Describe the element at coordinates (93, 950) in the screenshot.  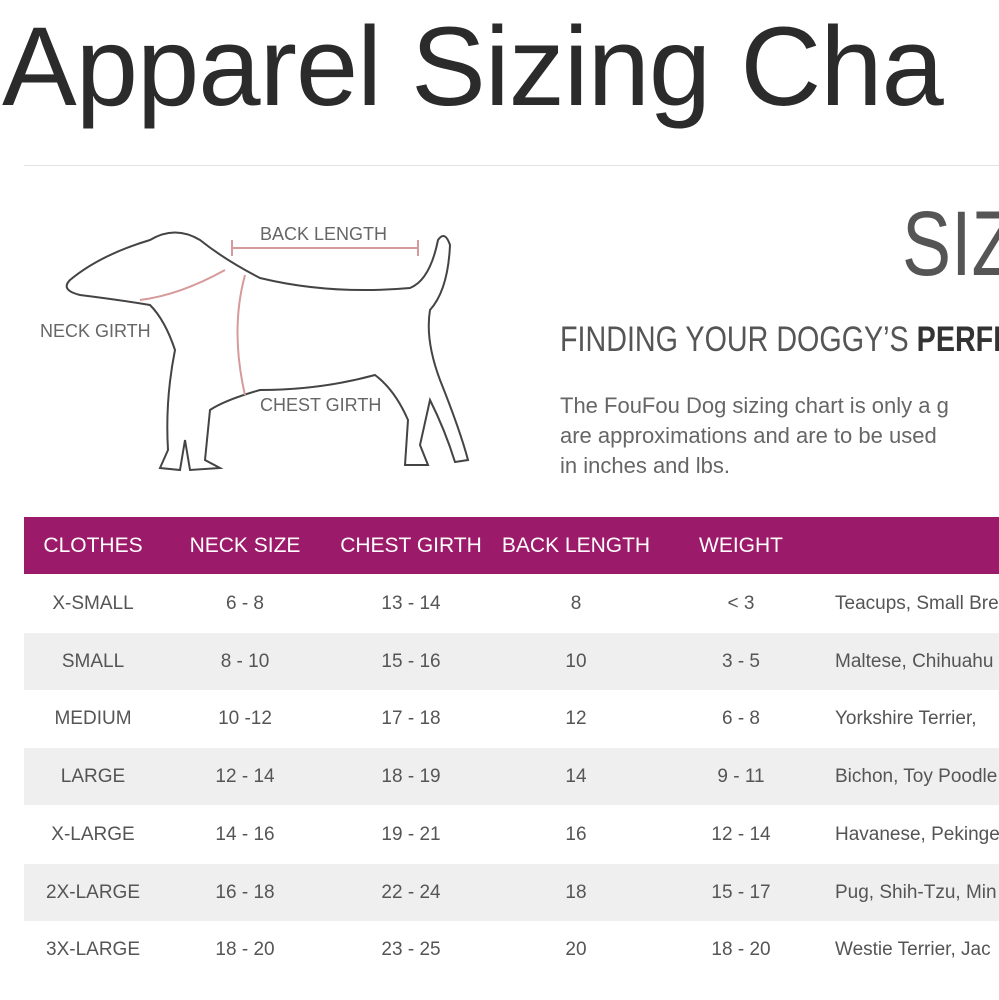
I see `table-cell: 3X-LARGE` at that location.